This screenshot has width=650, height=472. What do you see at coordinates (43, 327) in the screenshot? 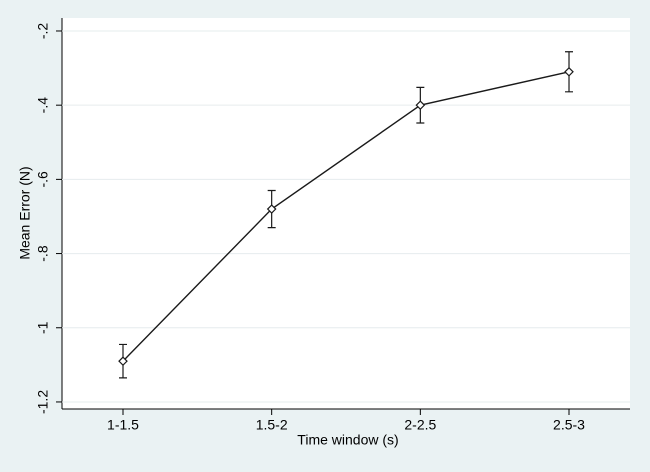
I see `y-tick-label: -1` at bounding box center [43, 327].